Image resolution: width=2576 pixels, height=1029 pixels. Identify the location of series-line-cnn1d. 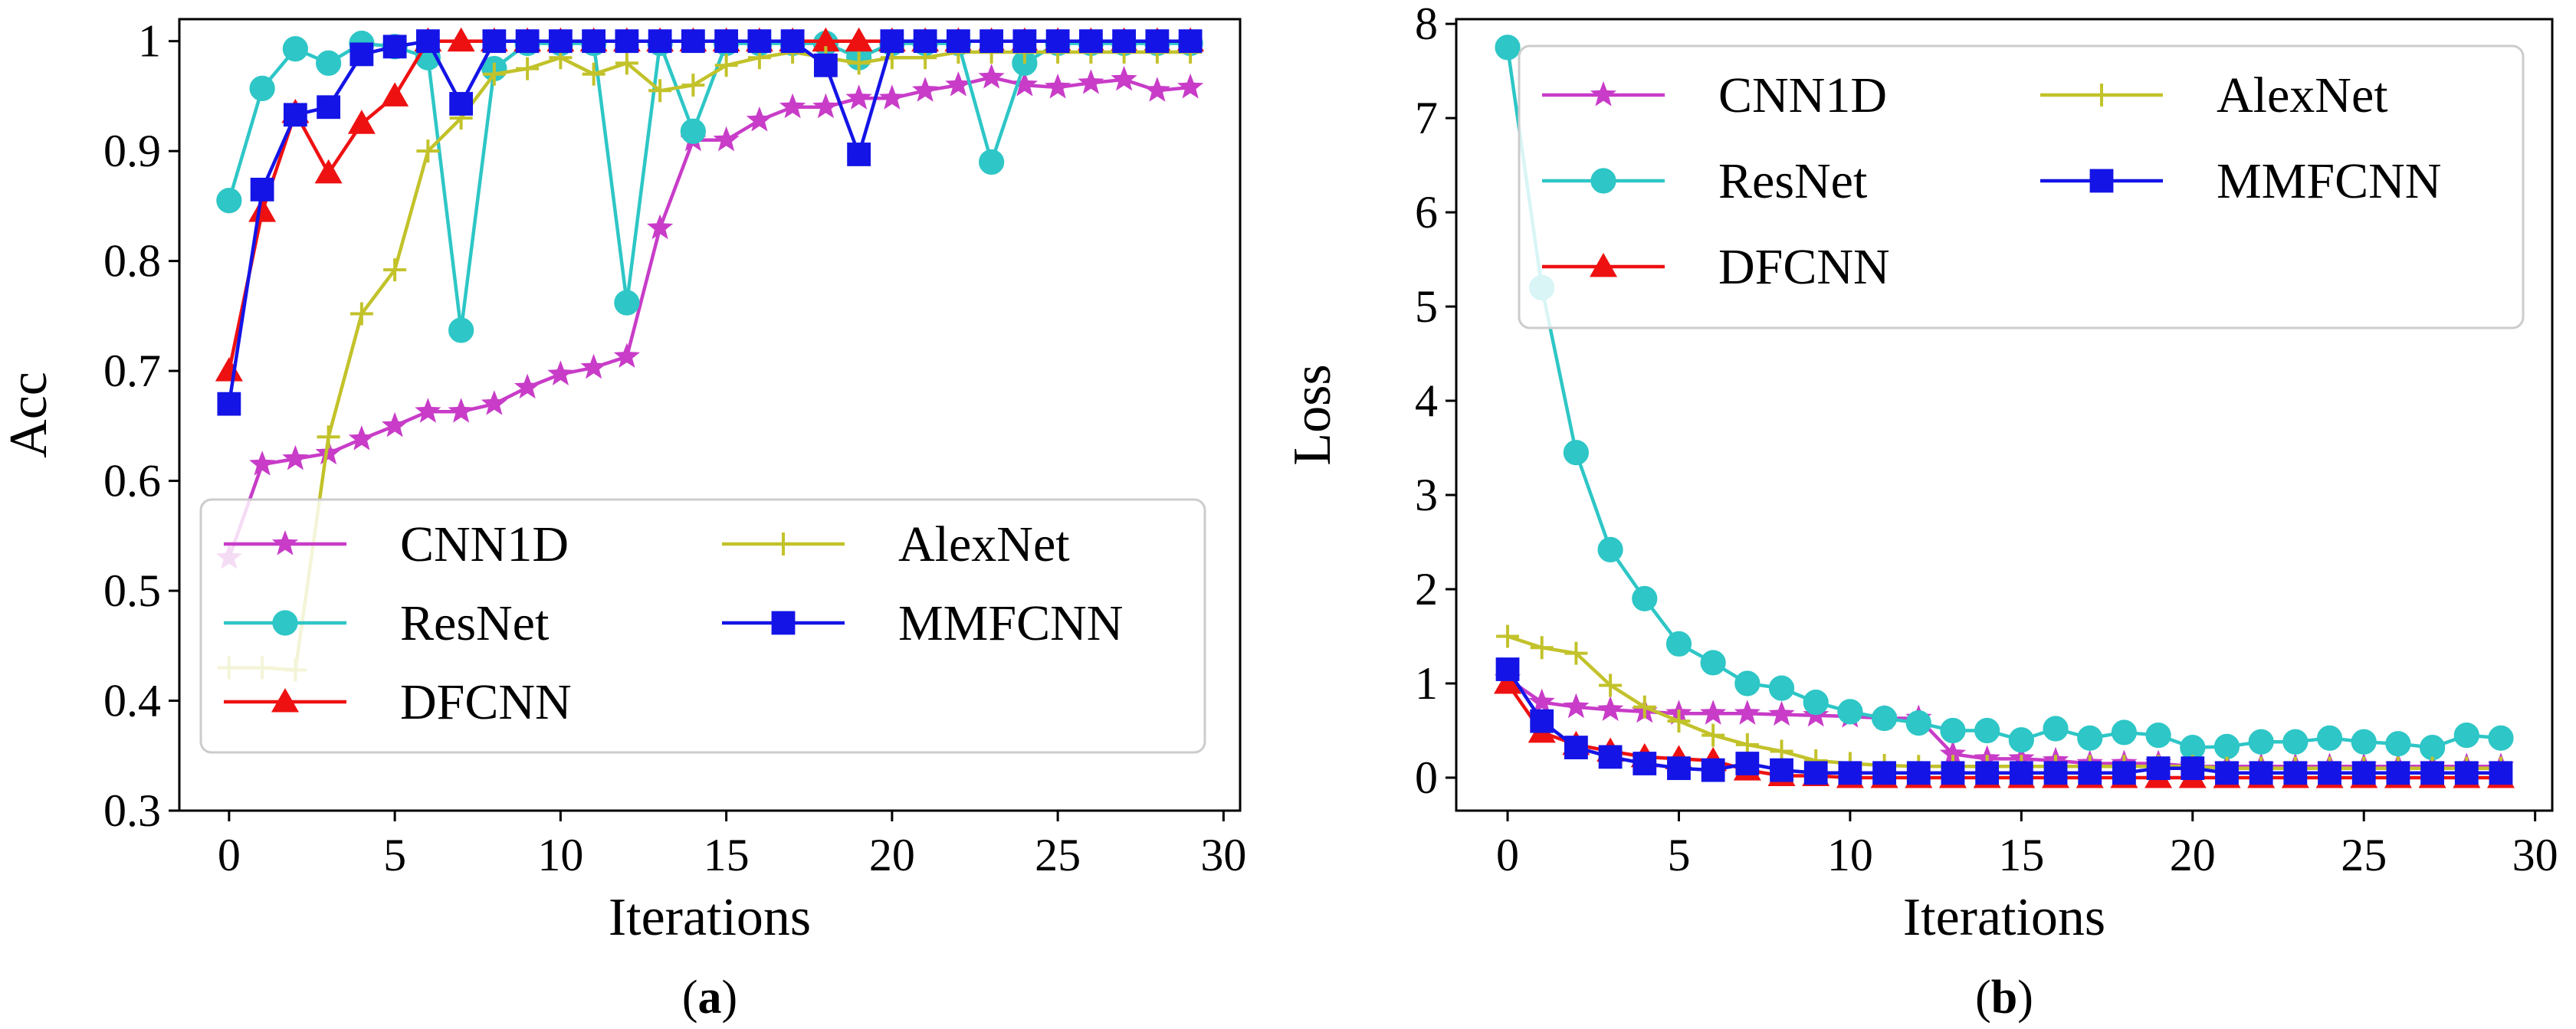
(2003, 722).